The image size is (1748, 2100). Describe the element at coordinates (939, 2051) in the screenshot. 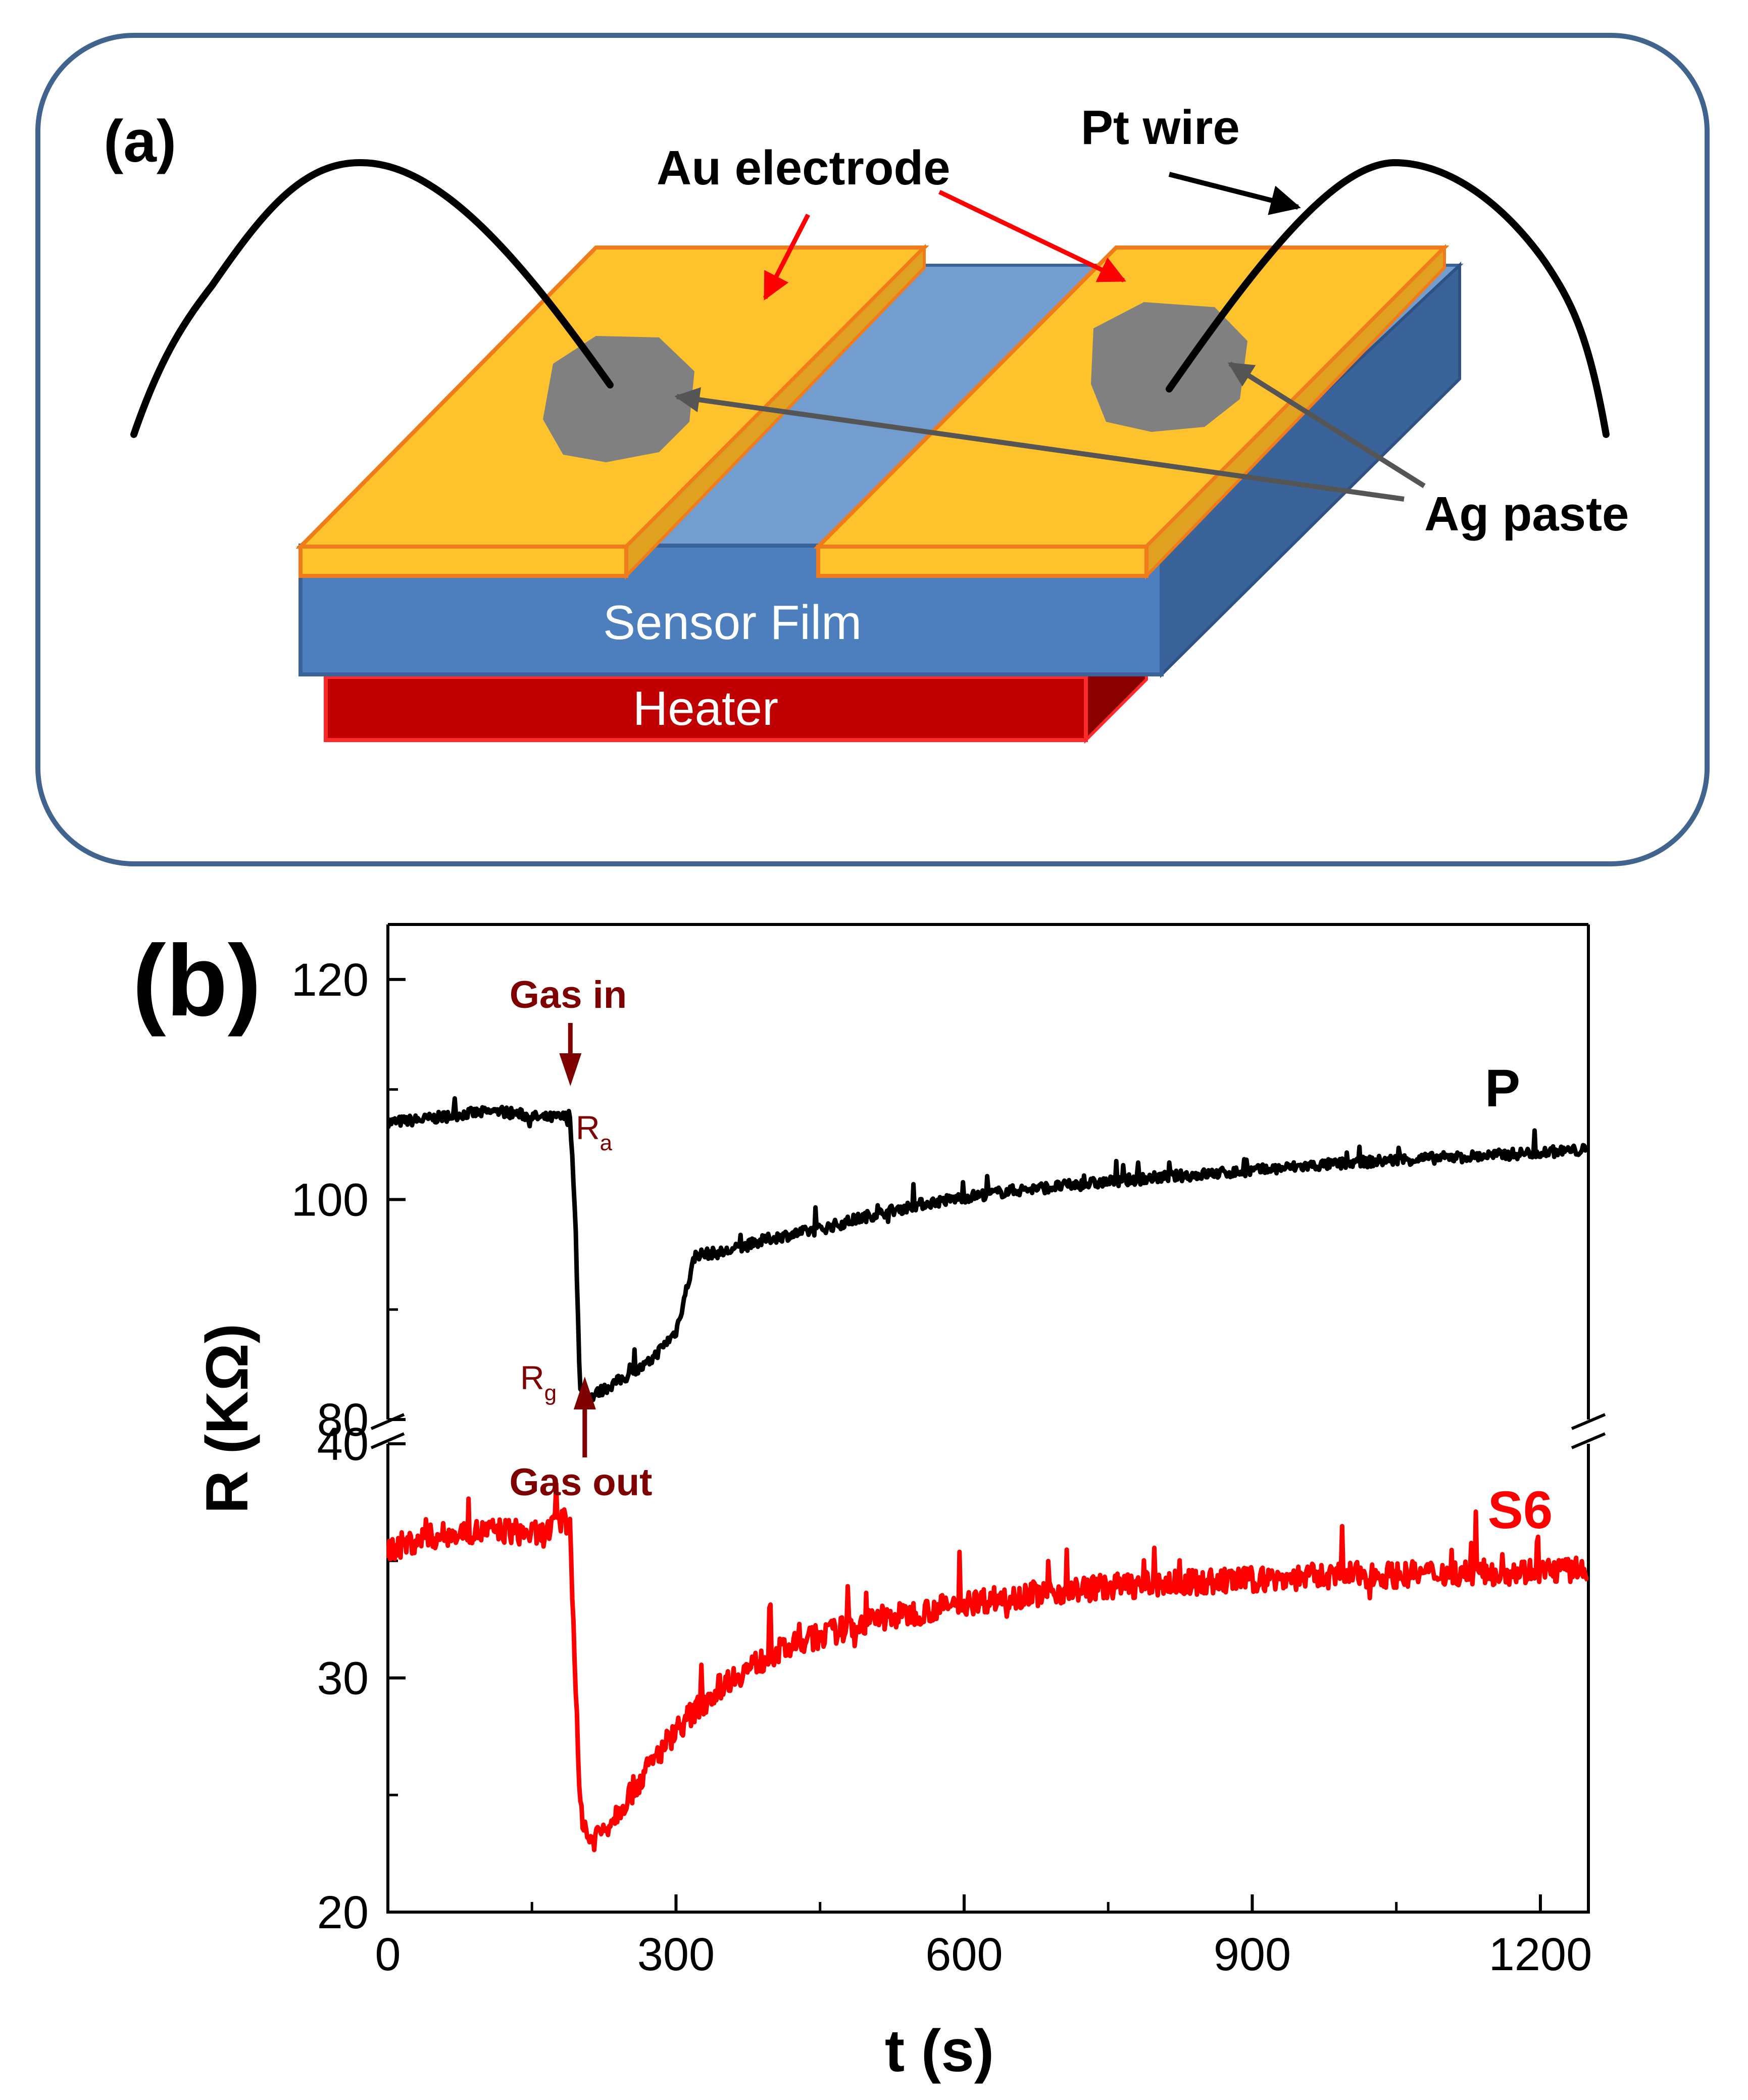

I see `x-axis-label: t (s)` at that location.